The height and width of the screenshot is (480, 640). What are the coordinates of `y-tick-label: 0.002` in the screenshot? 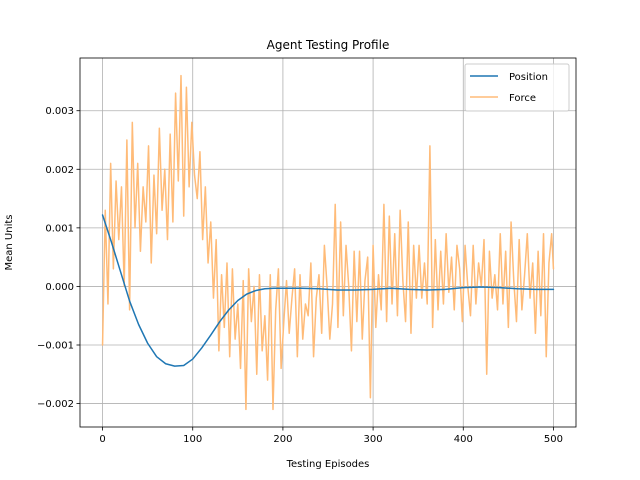 It's located at (59, 170).